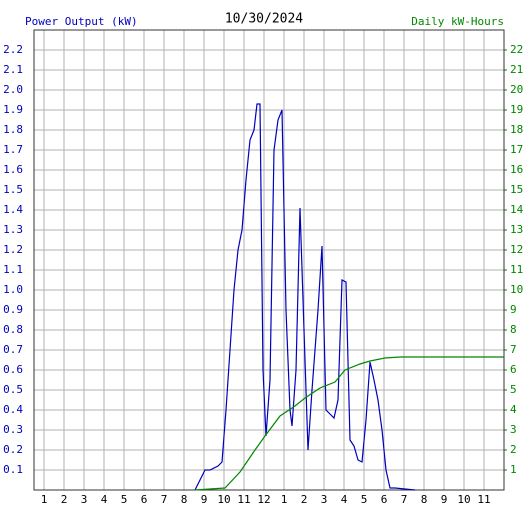  Describe the element at coordinates (516, 229) in the screenshot. I see `y2-tick-label: 13` at that location.